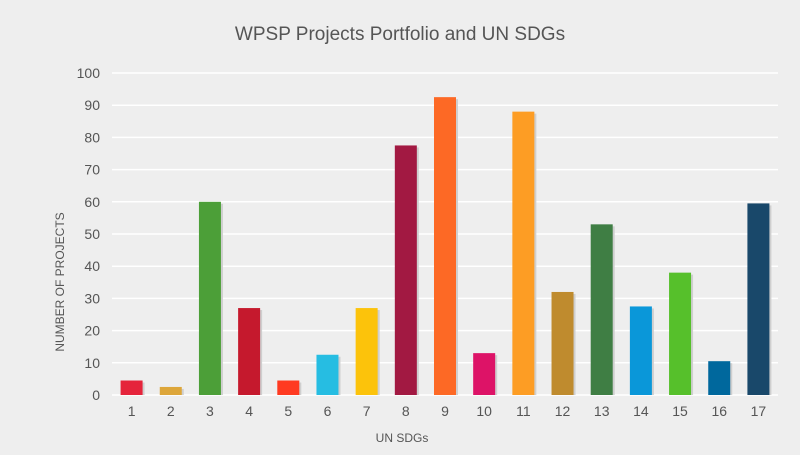  Describe the element at coordinates (96, 395) in the screenshot. I see `y-tick-label: 0` at that location.